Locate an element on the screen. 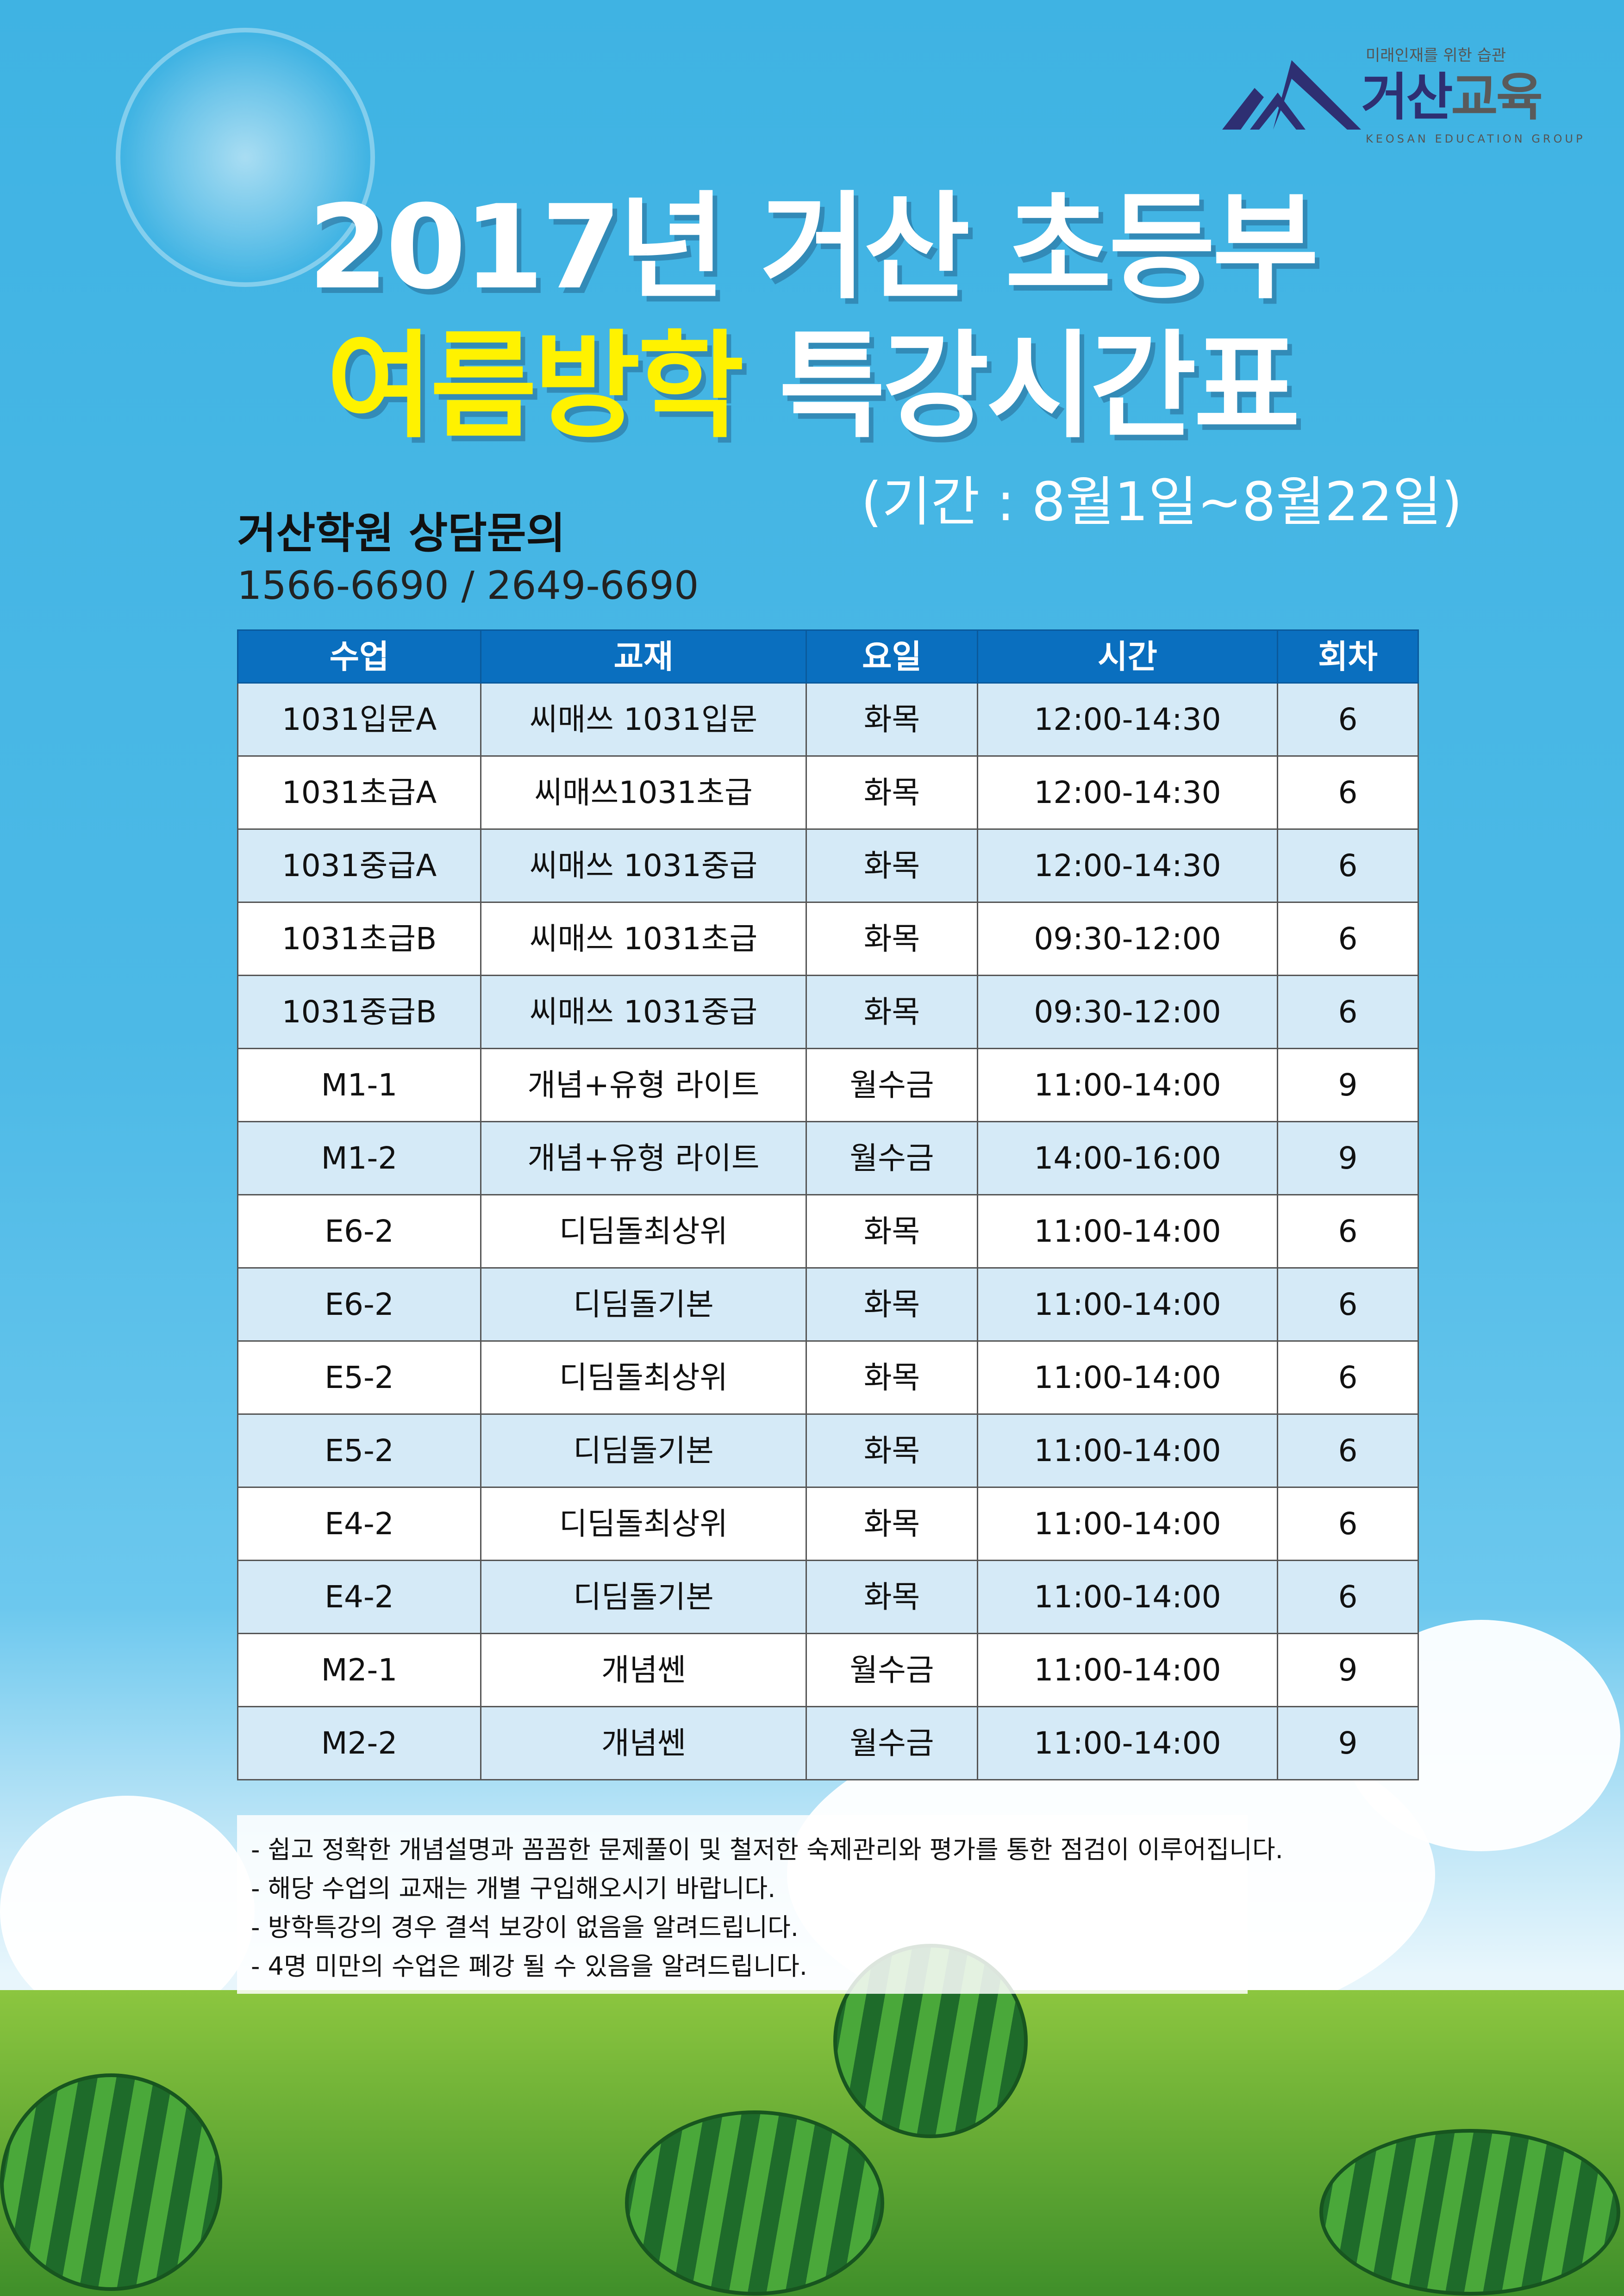 The image size is (1624, 2296). column-header: 요일 is located at coordinates (892, 656).